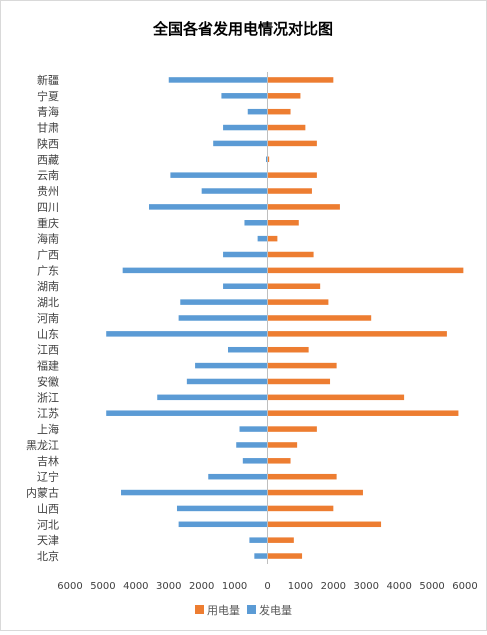 The width and height of the screenshot is (487, 635). I want to click on category-label: 吉林, so click(48, 461).